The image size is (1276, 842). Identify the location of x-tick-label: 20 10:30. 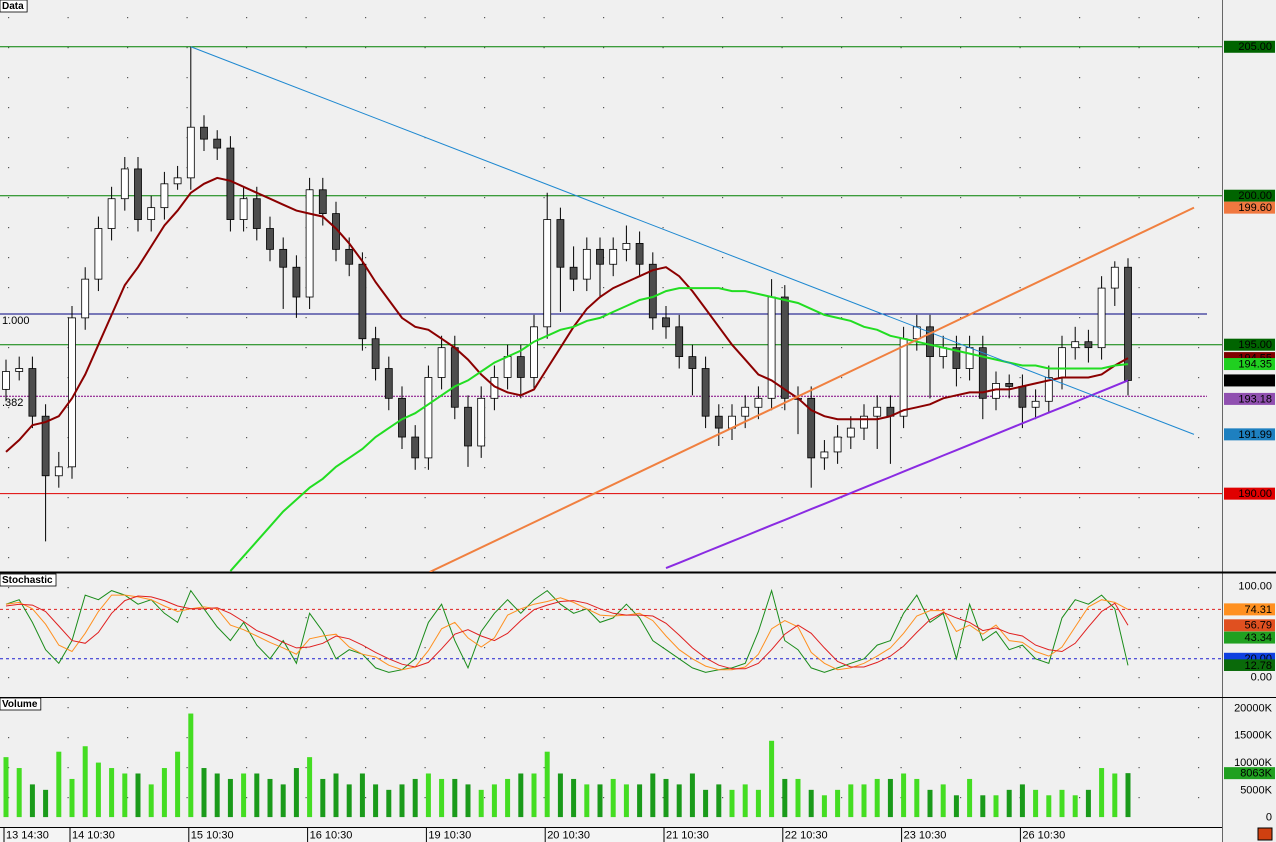
(568, 835).